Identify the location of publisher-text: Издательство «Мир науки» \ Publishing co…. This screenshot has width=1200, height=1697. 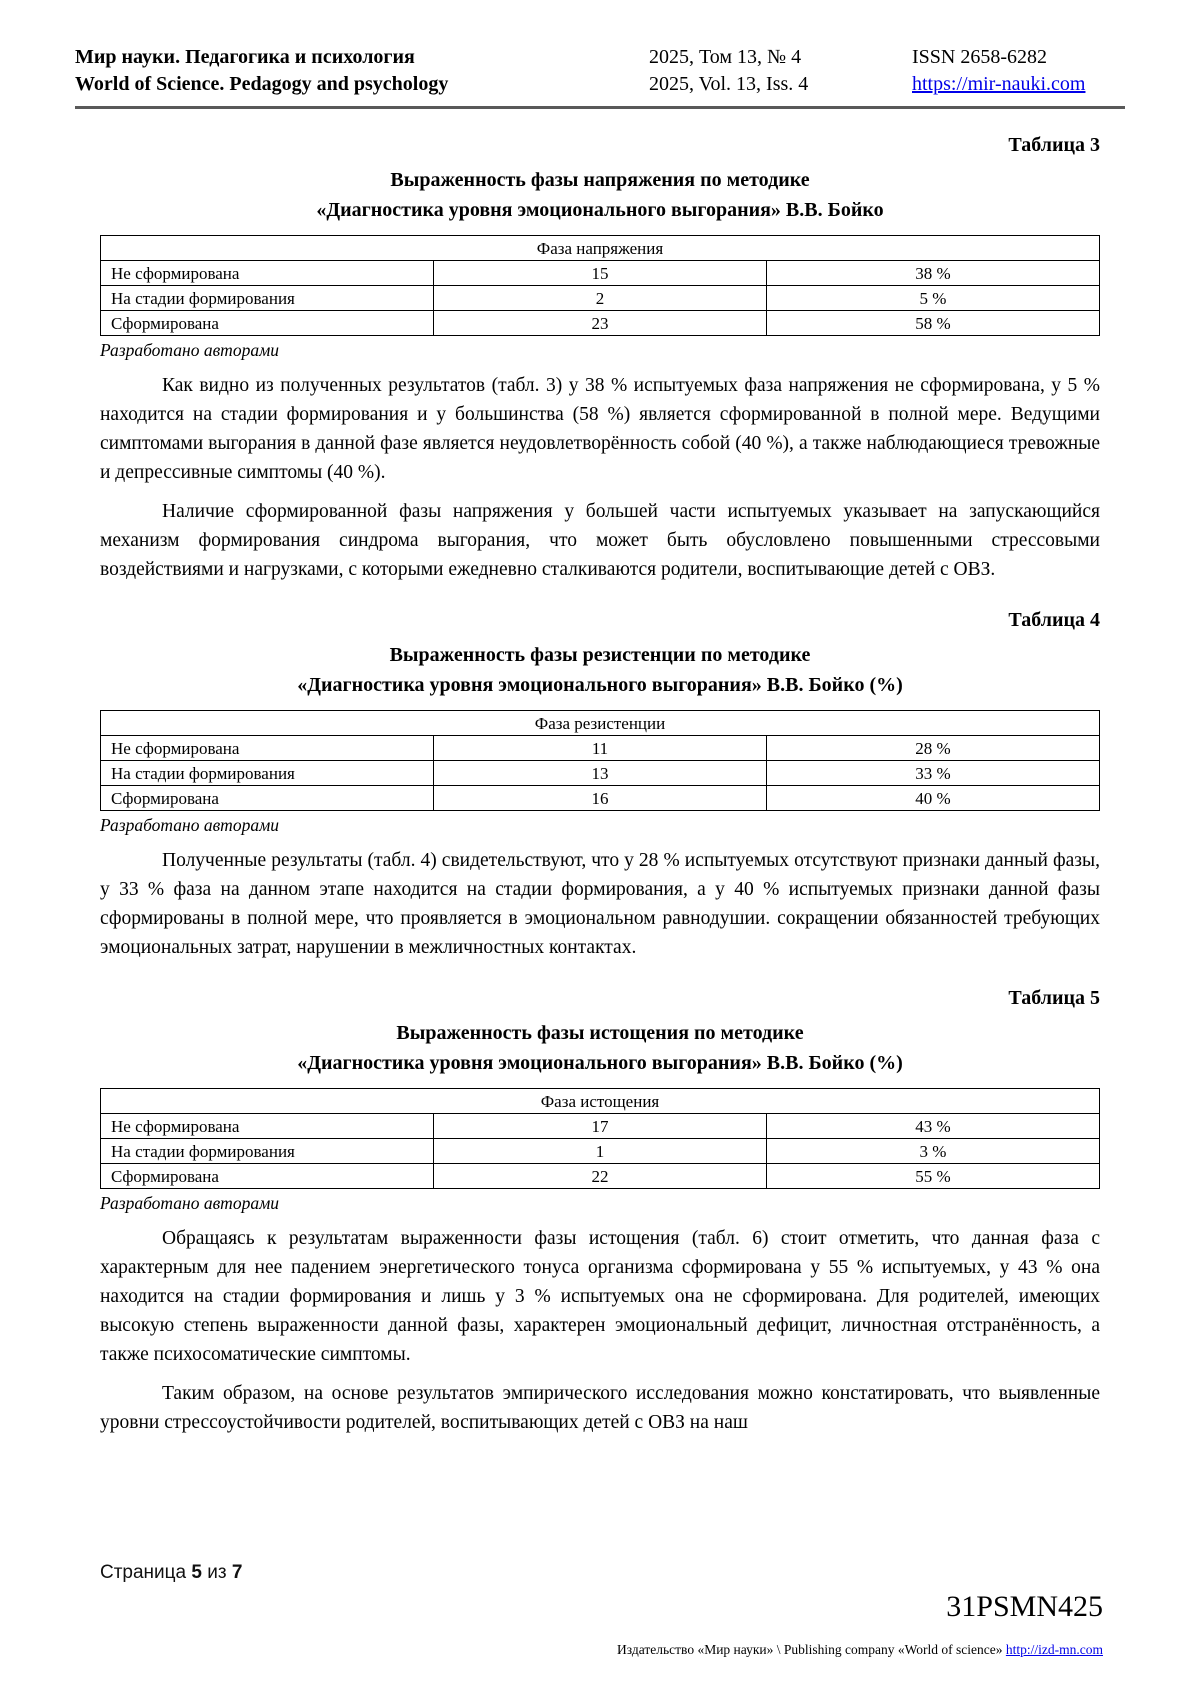
(810, 1649).